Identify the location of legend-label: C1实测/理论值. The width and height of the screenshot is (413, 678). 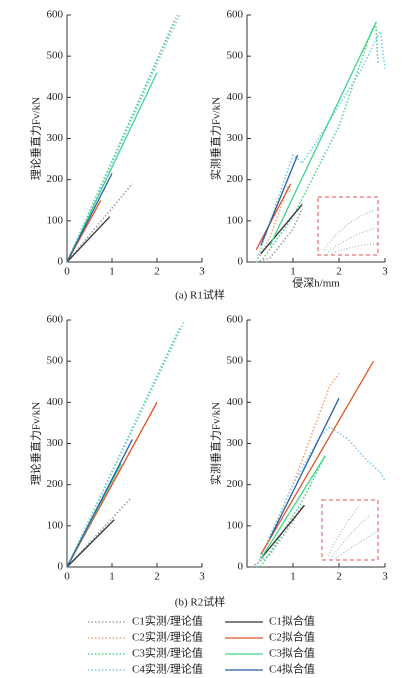
(167, 621).